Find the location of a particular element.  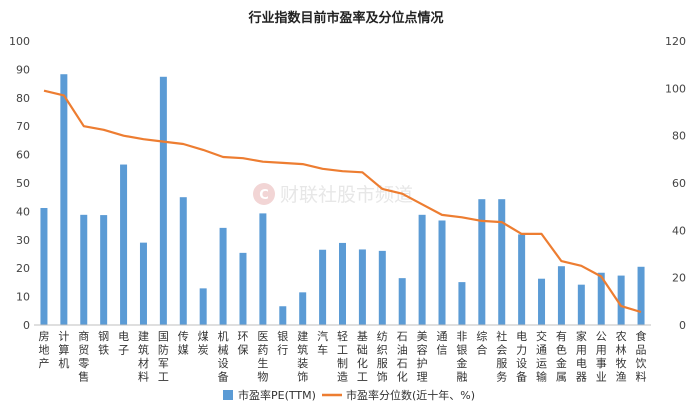

category-label: 计算机 is located at coordinates (63, 350).